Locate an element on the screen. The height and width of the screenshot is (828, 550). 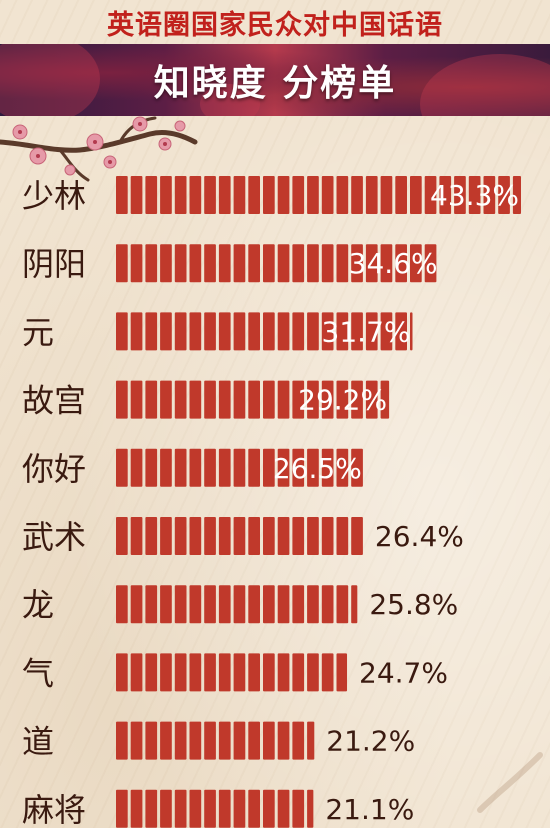
value-label: 24.7% is located at coordinates (403, 672).